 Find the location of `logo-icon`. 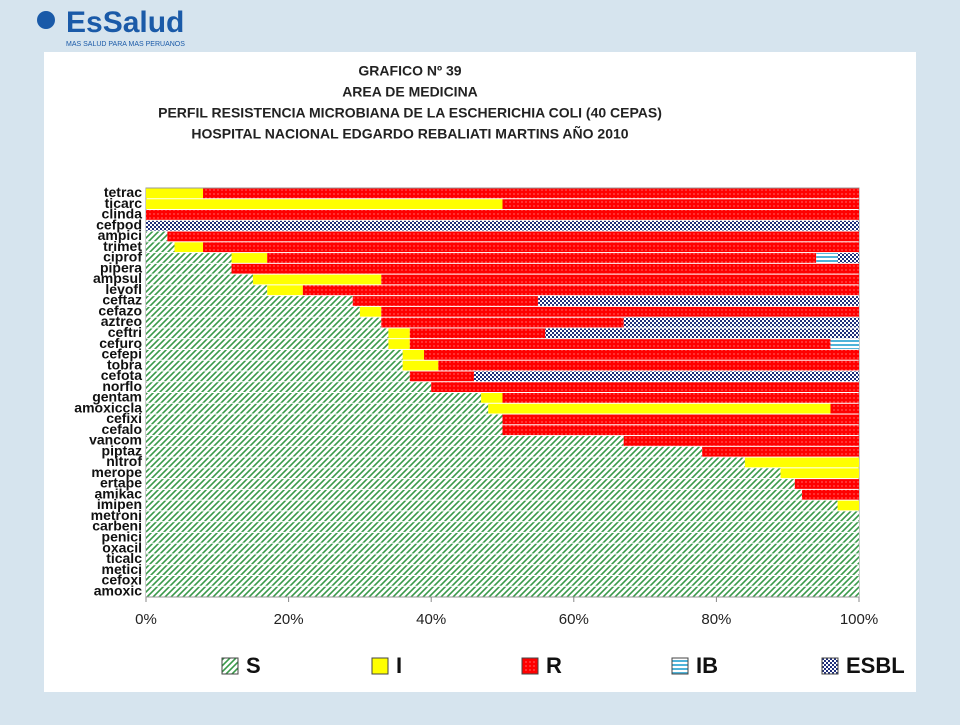

logo-icon is located at coordinates (46, 20).